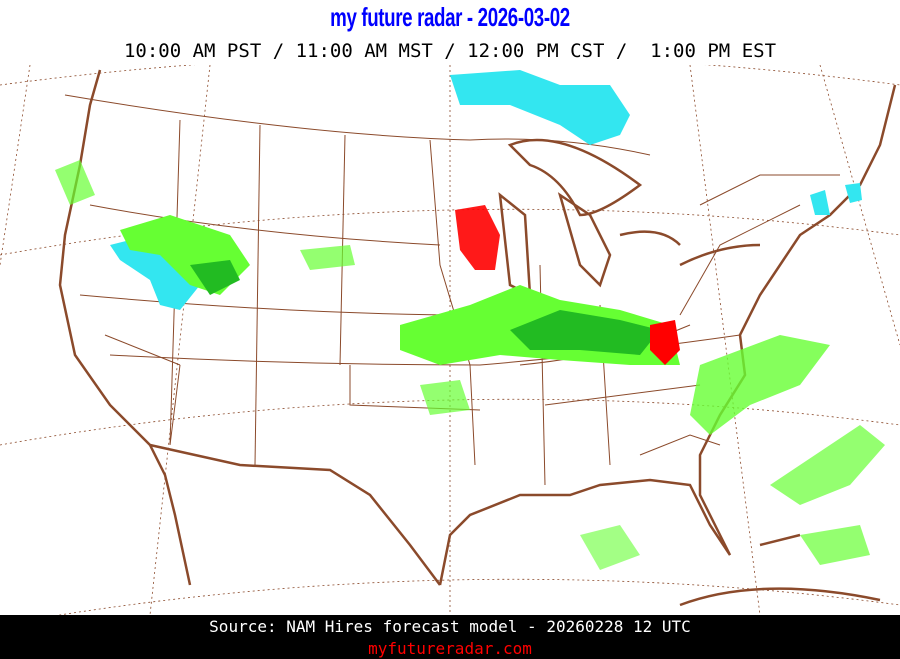 Image resolution: width=900 pixels, height=659 pixels. I want to click on rain-scattered-plains, so click(385, 330).